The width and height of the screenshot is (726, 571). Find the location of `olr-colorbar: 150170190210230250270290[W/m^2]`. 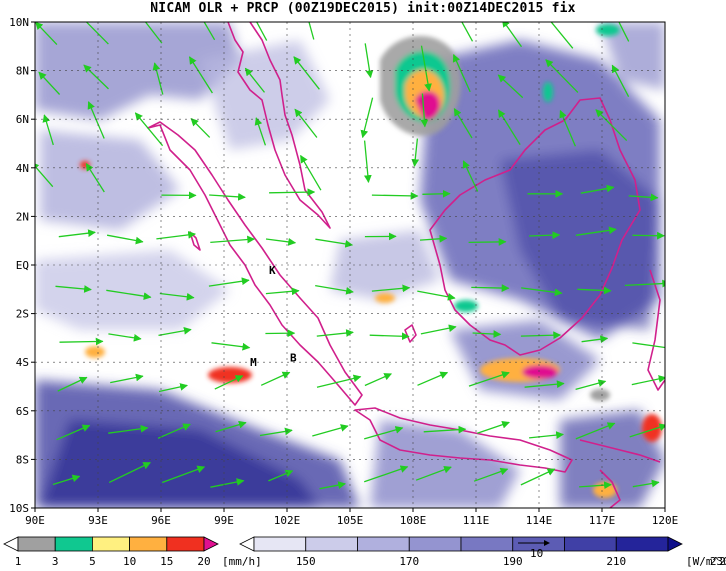

olr-colorbar: 150170190210230250270290[W/m^2] is located at coordinates (482, 552).